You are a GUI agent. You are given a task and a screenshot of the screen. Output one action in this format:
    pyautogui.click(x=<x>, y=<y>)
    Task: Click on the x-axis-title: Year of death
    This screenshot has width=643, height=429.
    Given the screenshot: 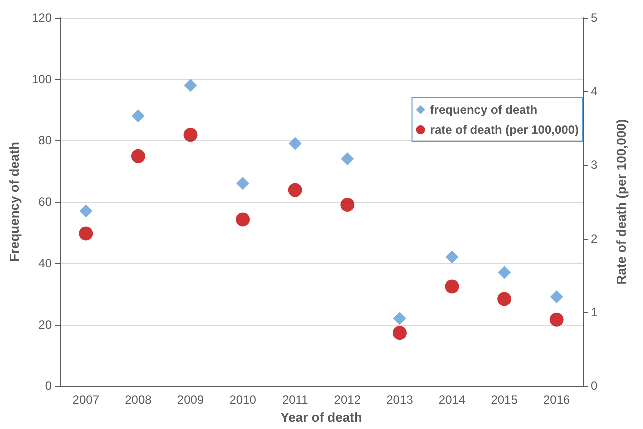 What is the action you would take?
    pyautogui.click(x=321, y=417)
    